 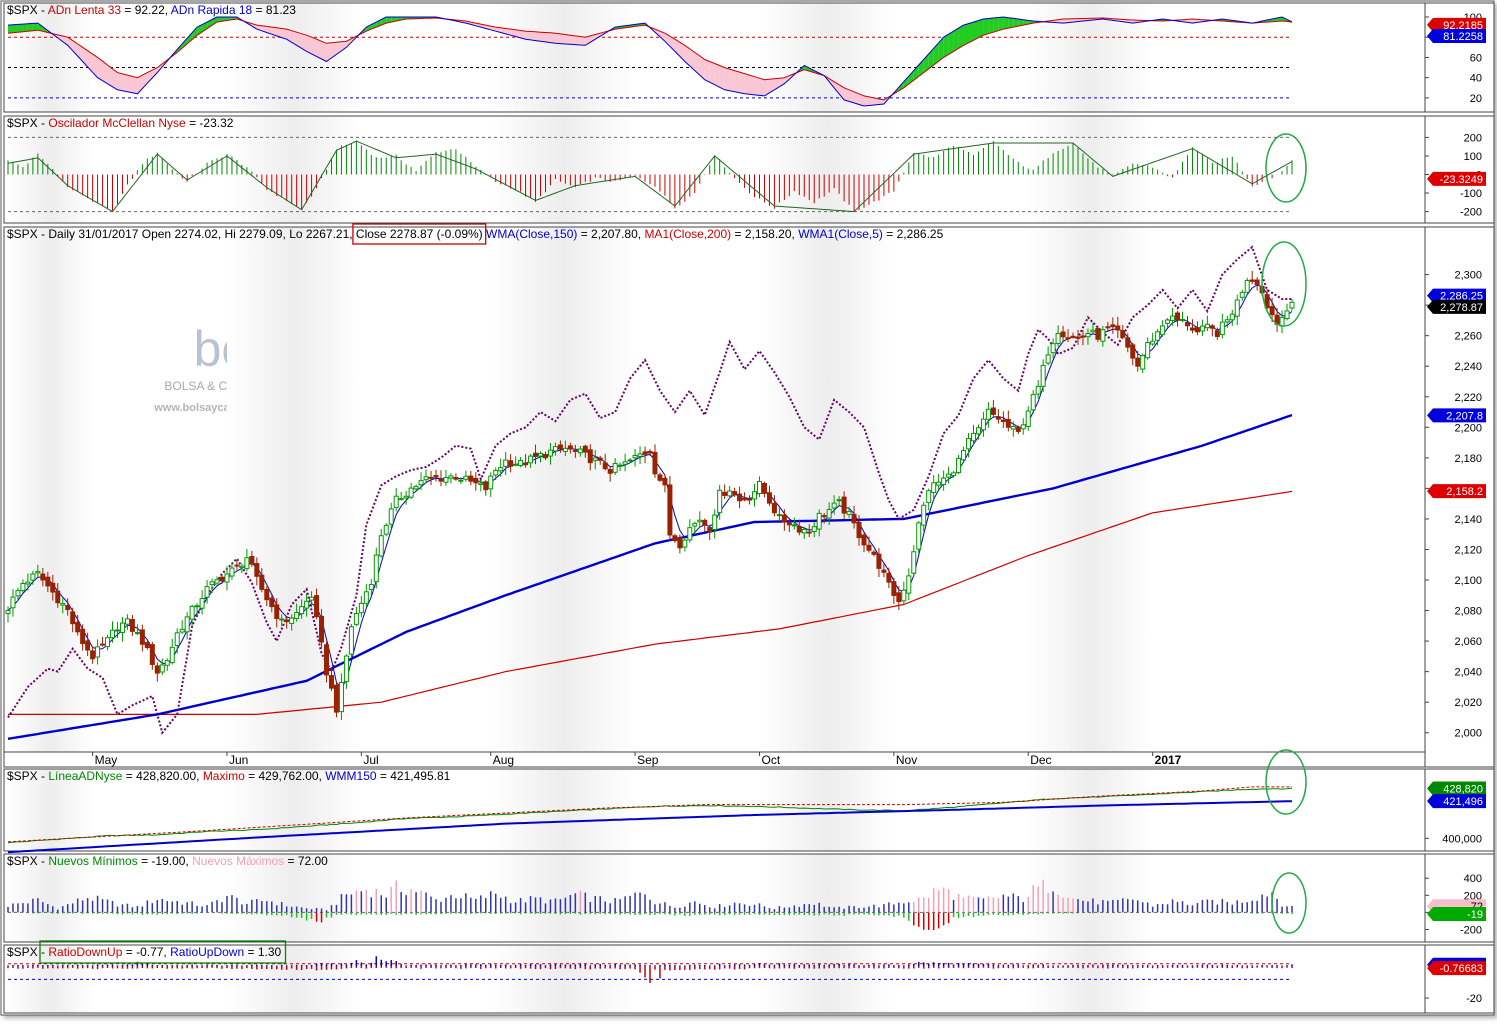 What do you see at coordinates (212, 10) in the screenshot?
I see `panel-title-part: ADn Rapida 18` at bounding box center [212, 10].